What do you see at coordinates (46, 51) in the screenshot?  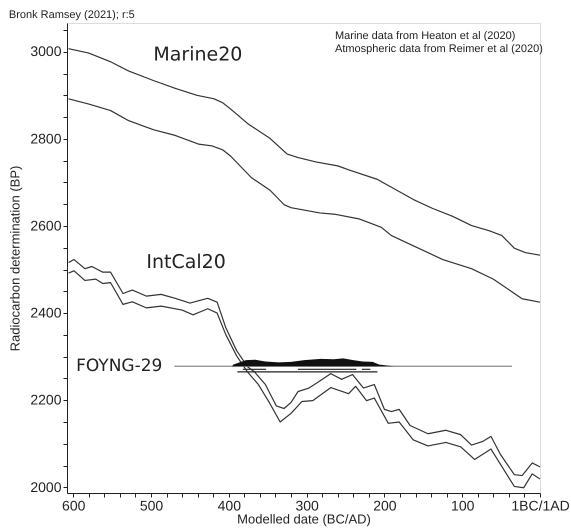 I see `y-tick-label: 3000` at bounding box center [46, 51].